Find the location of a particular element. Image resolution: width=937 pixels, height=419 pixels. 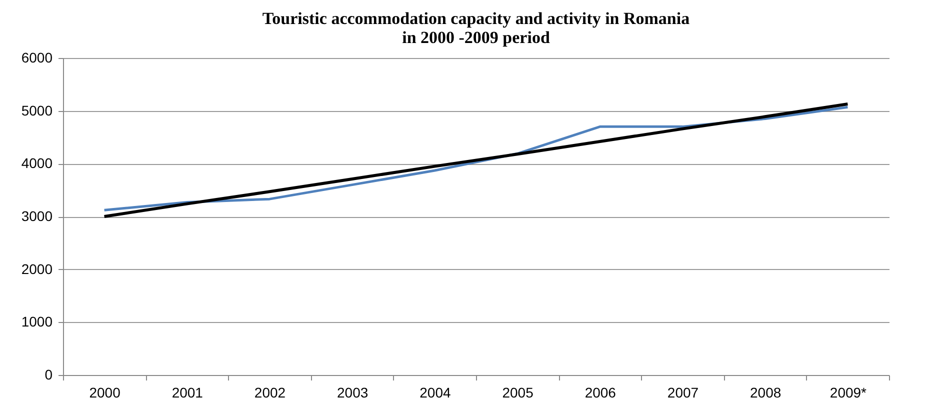

y-tick-label: 1000 is located at coordinates (37, 322).